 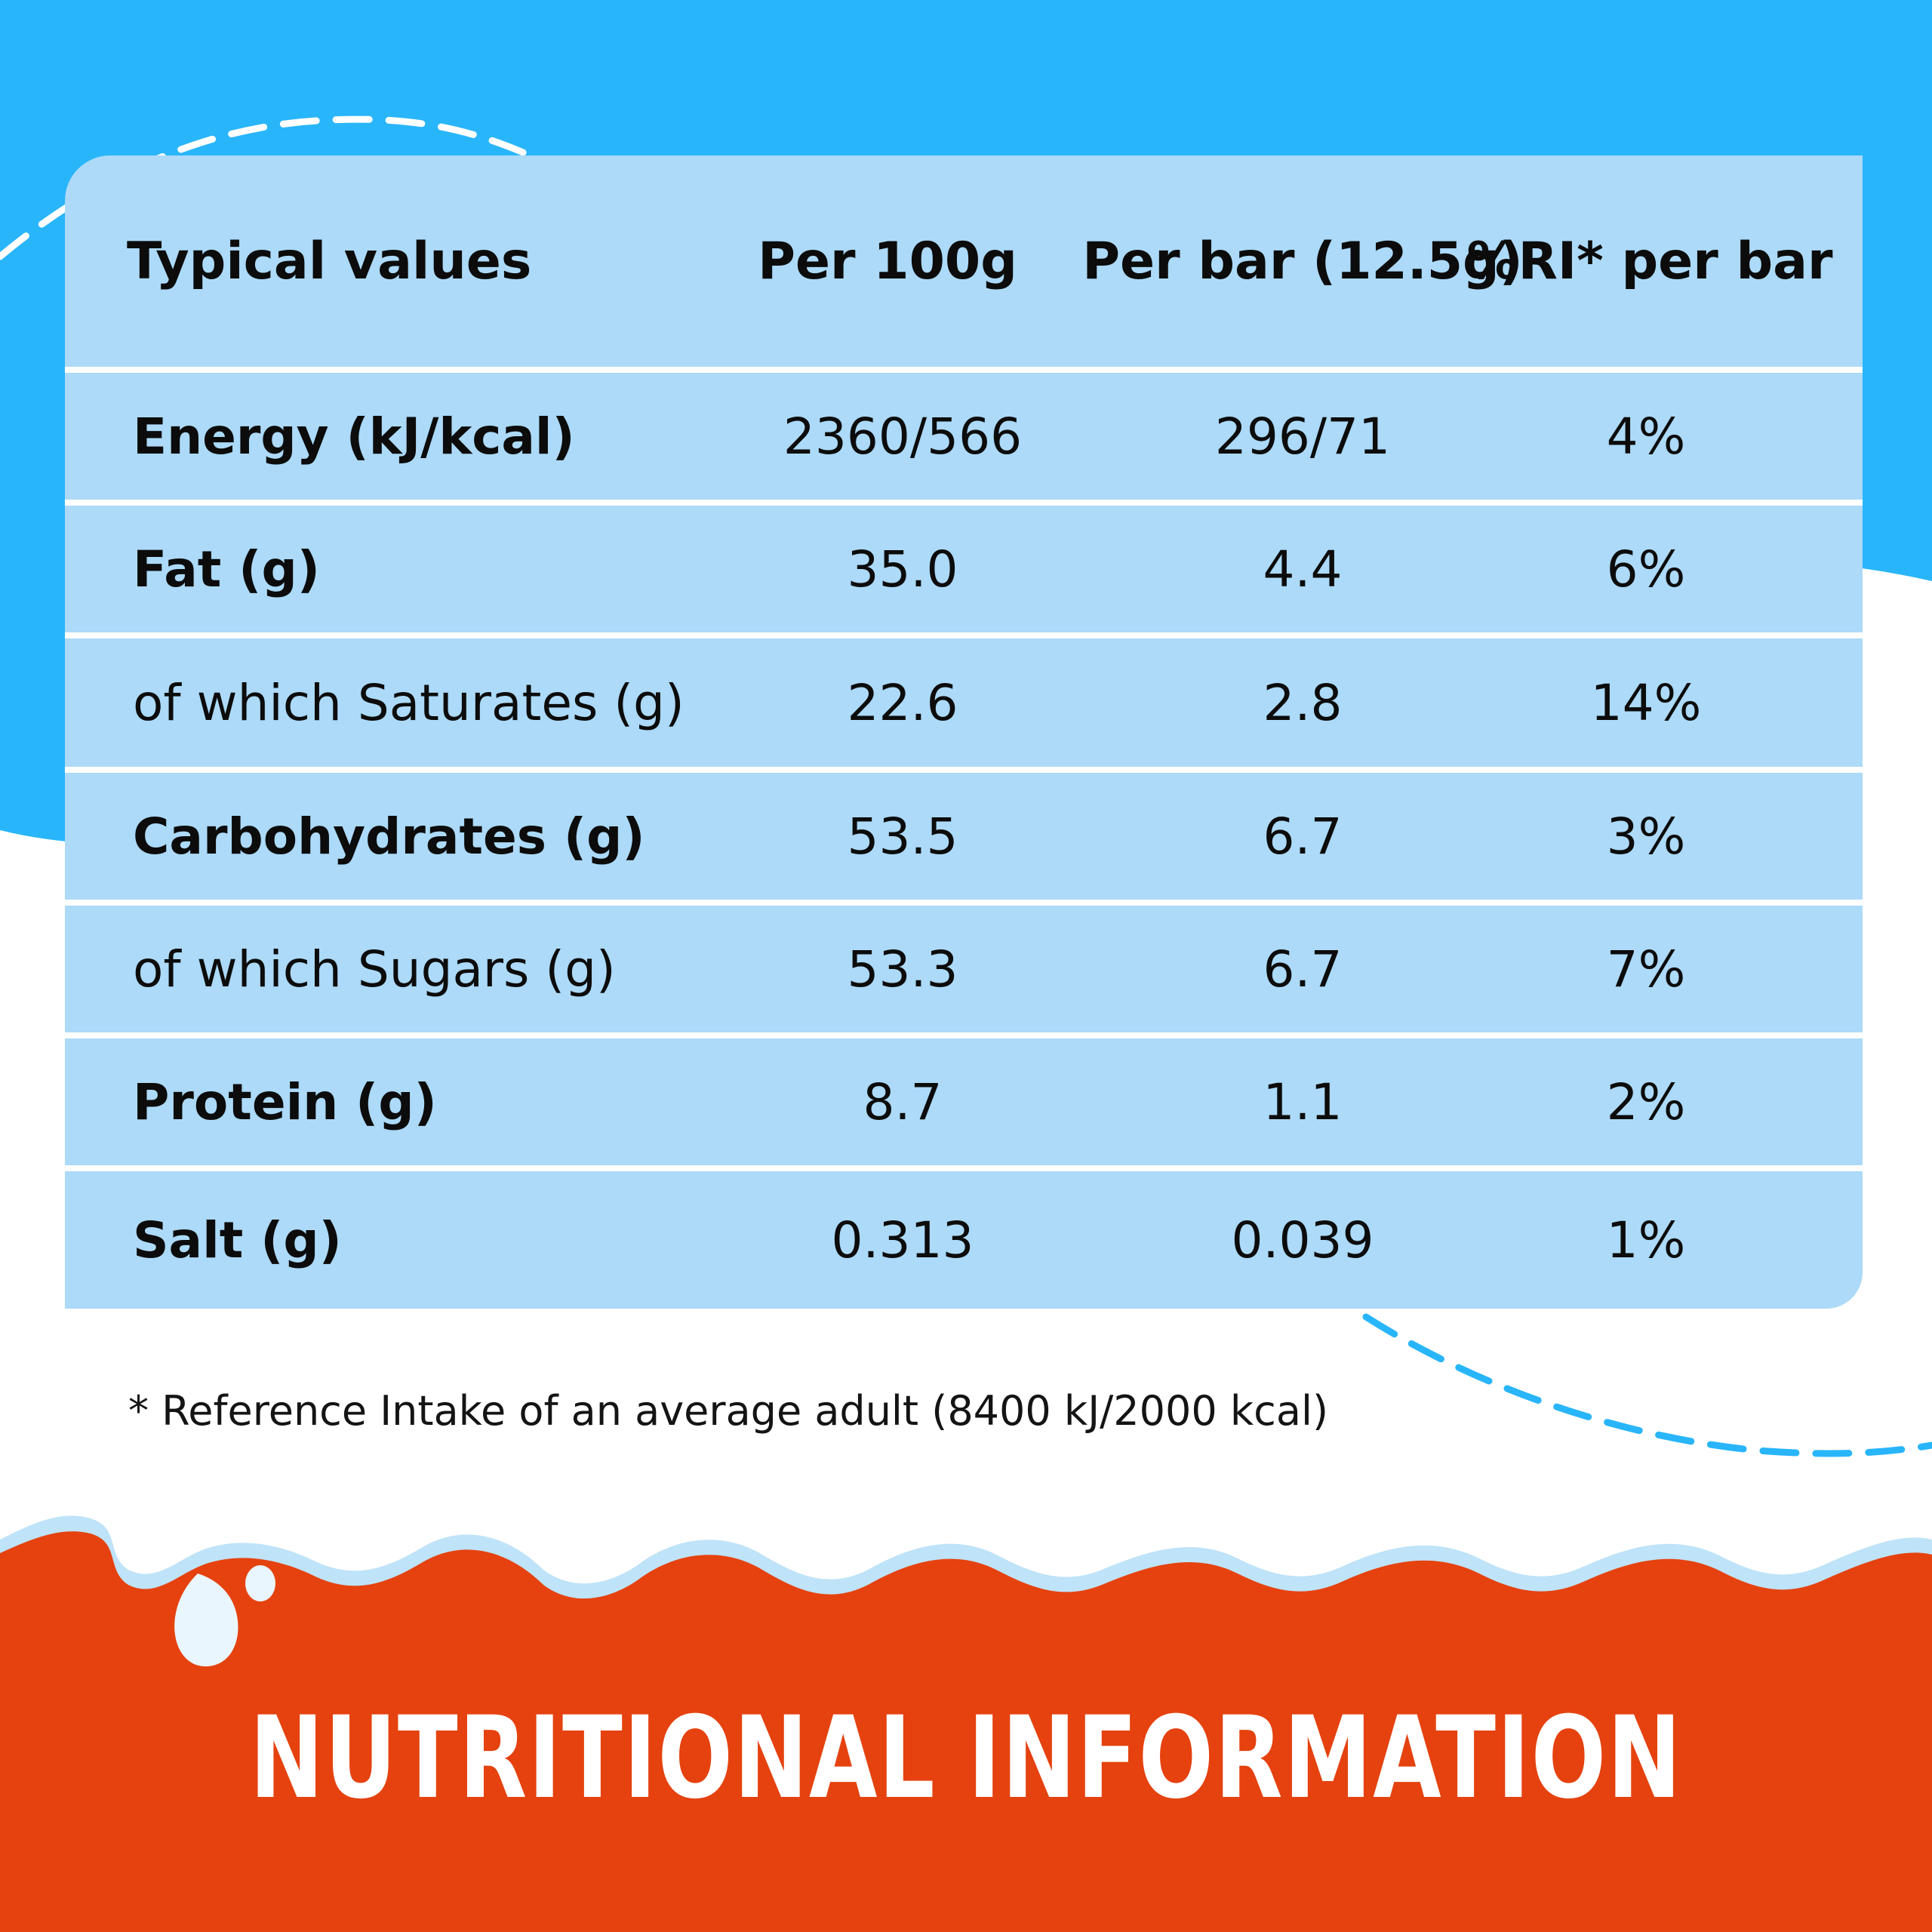 What do you see at coordinates (964, 702) in the screenshot?
I see `table-row-saturates: of which Saturates (g) 22.6 2.8 14%` at bounding box center [964, 702].